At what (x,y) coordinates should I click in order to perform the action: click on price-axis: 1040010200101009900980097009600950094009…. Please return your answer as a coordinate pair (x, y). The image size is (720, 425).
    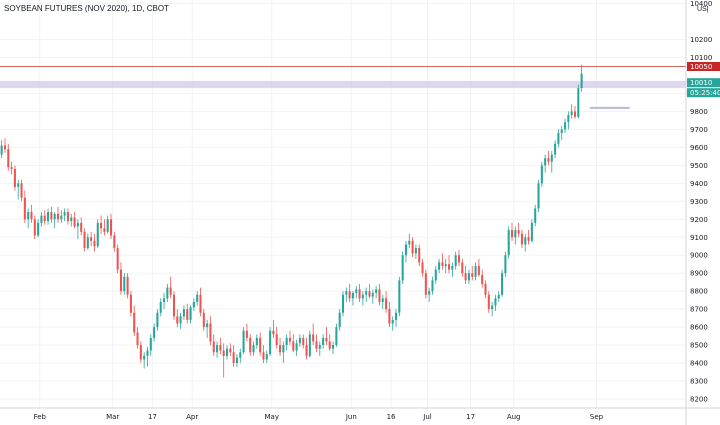
    Looking at the image, I should click on (701, 201).